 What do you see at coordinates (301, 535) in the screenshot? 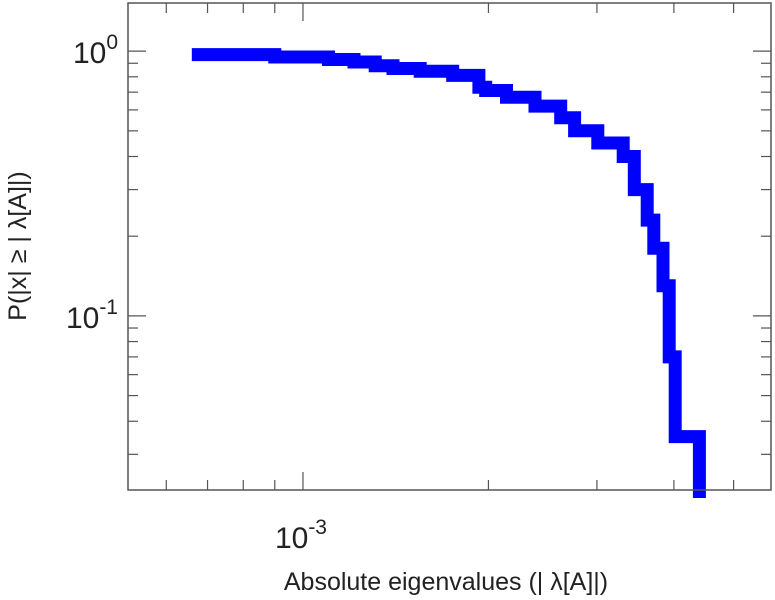
I see `x-tick-label: 10-3` at bounding box center [301, 535].